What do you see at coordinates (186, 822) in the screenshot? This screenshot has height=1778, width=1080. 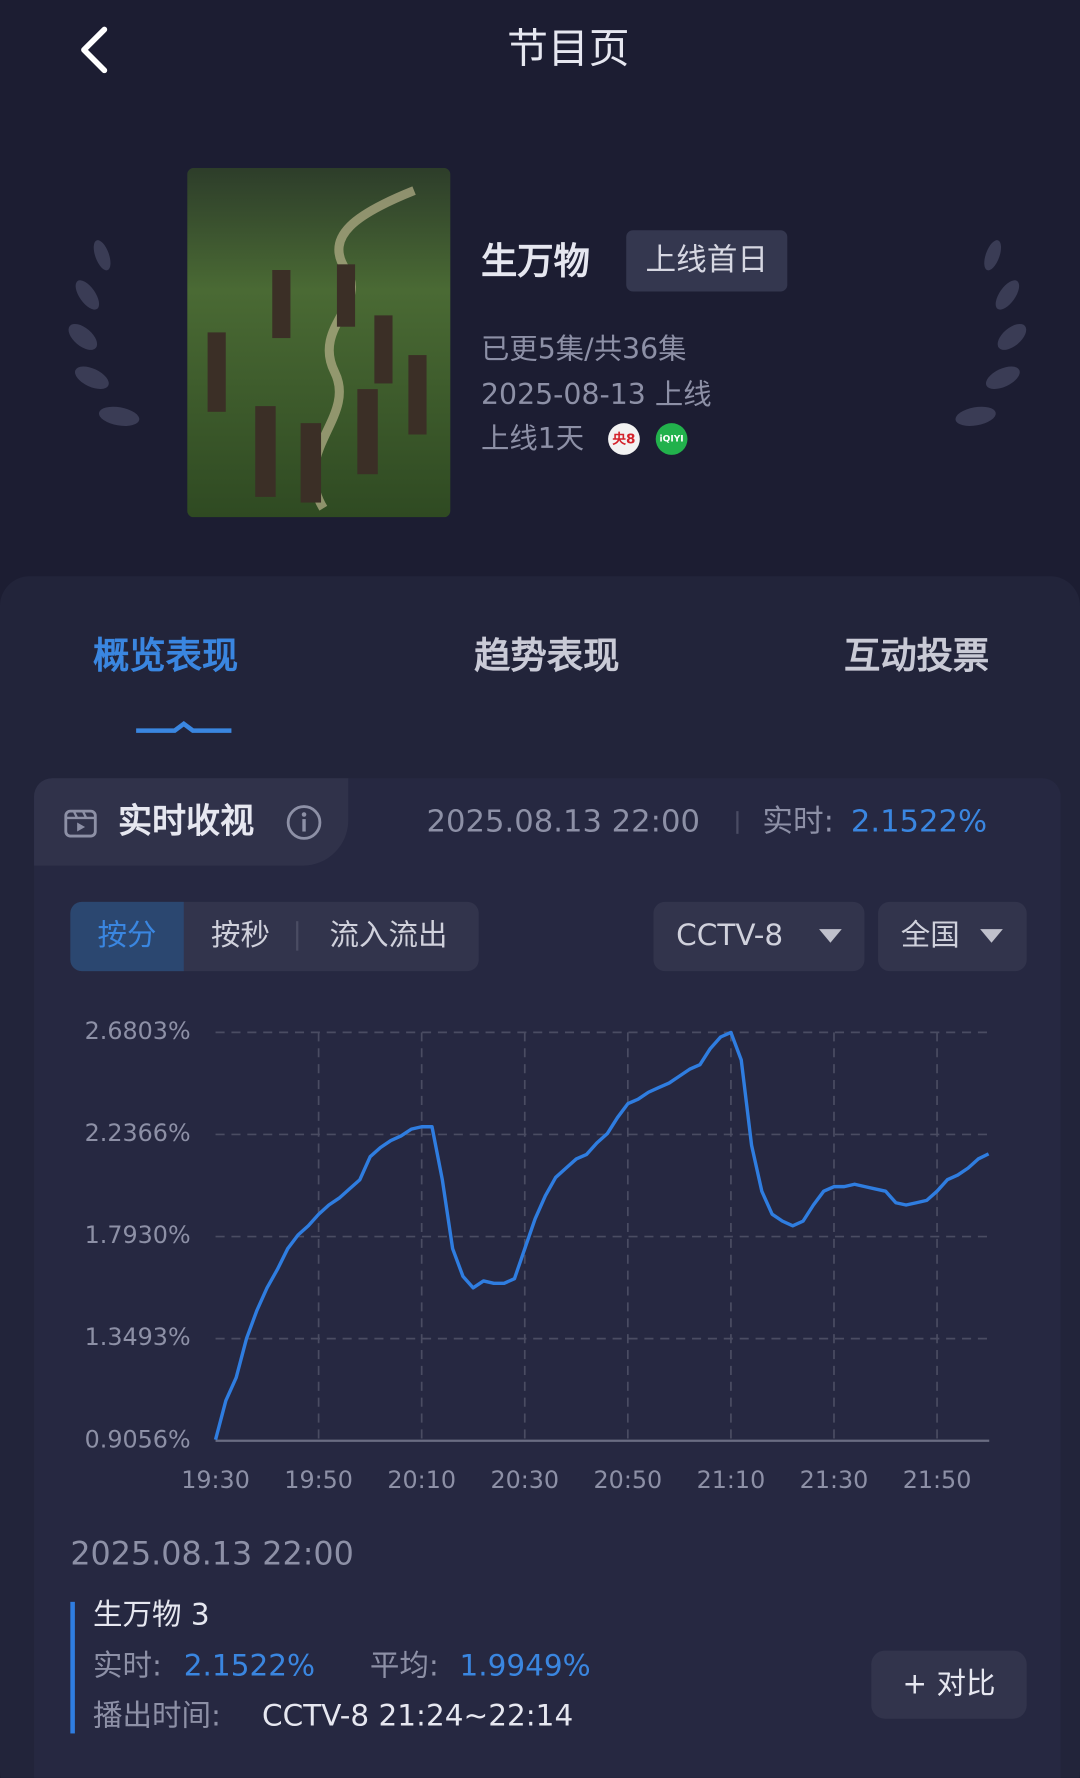 I see `section-title: 实时收视` at bounding box center [186, 822].